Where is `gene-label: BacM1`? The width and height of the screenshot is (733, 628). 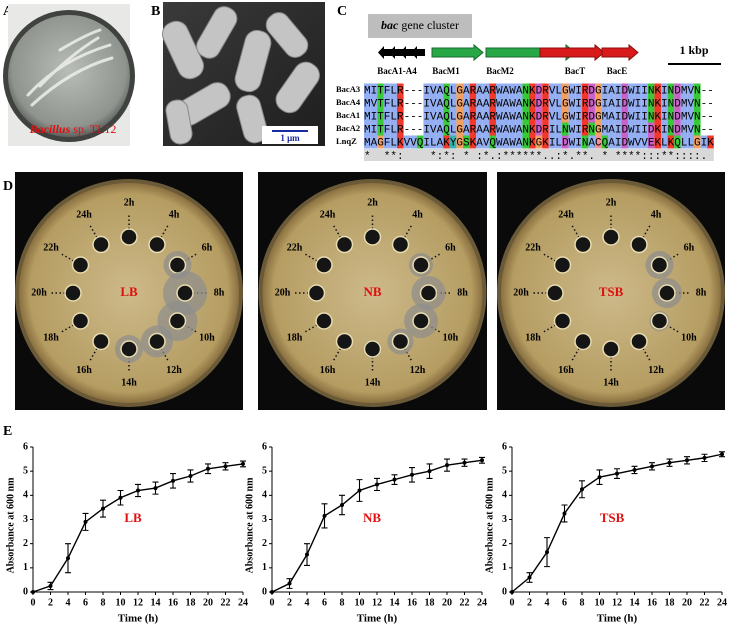 gene-label: BacM1 is located at coordinates (446, 71).